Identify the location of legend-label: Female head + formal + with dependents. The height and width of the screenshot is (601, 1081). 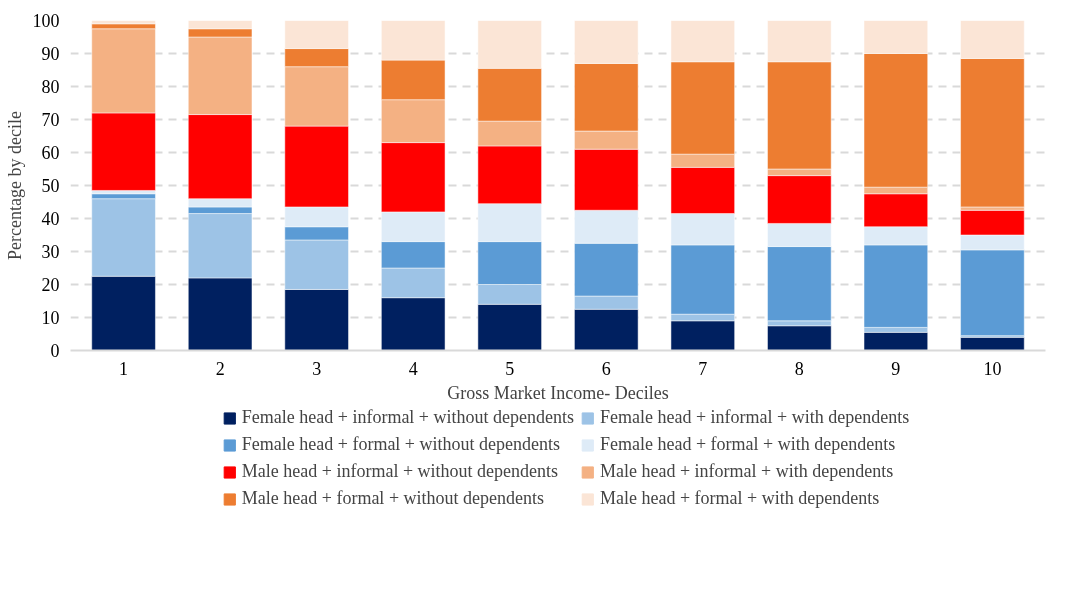
(748, 444).